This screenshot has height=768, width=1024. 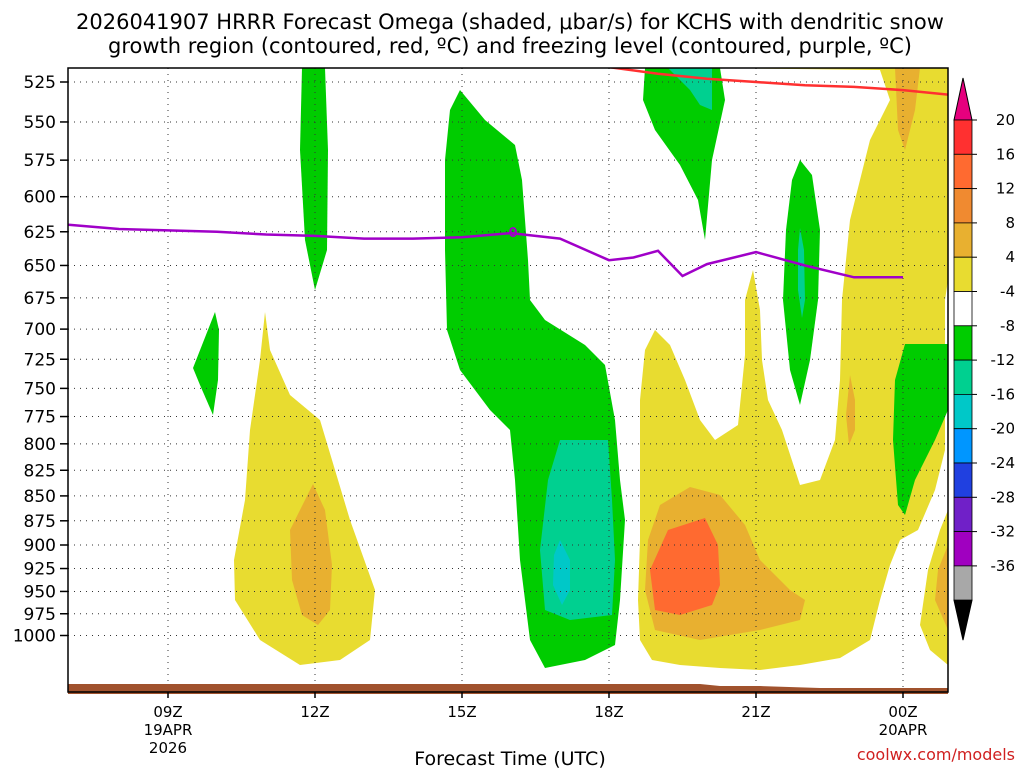 What do you see at coordinates (850, 410) in the screenshot?
I see `omega-sinking-core-small` at bounding box center [850, 410].